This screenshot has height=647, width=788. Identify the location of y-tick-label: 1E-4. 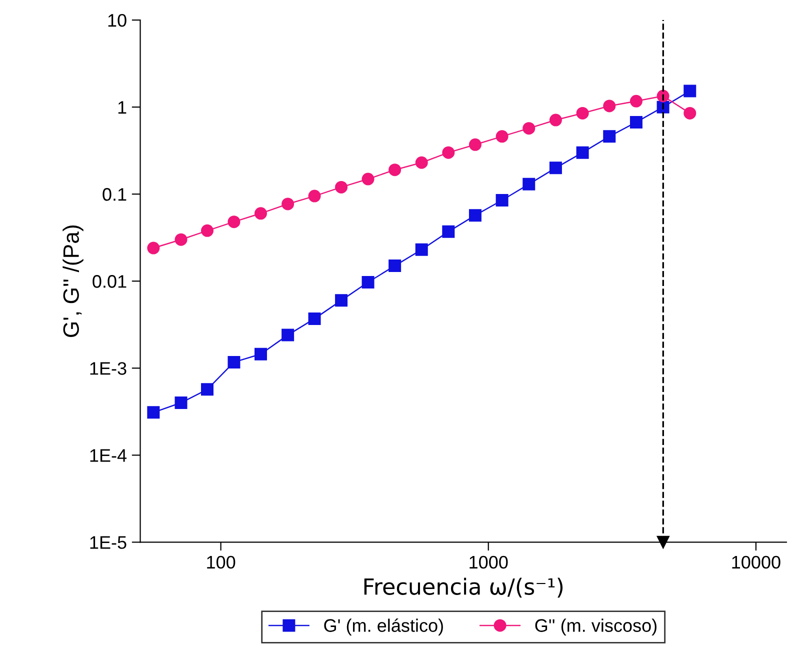
(108, 455).